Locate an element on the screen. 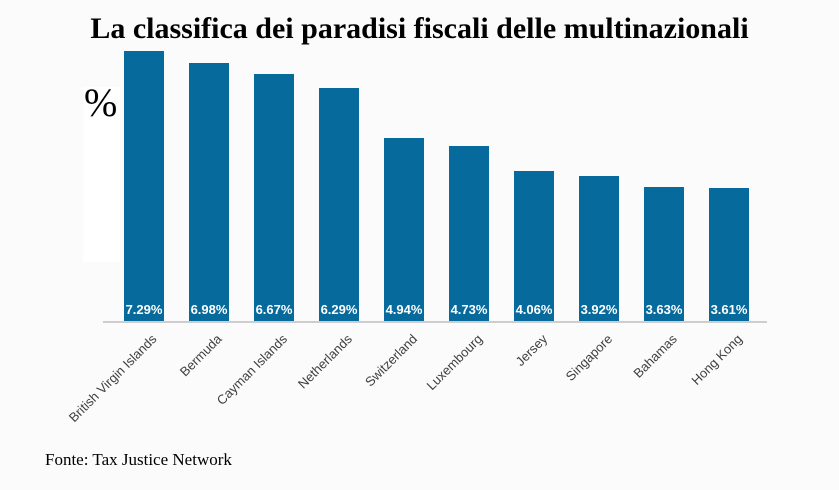  bar-value-label: 4.94% is located at coordinates (404, 309).